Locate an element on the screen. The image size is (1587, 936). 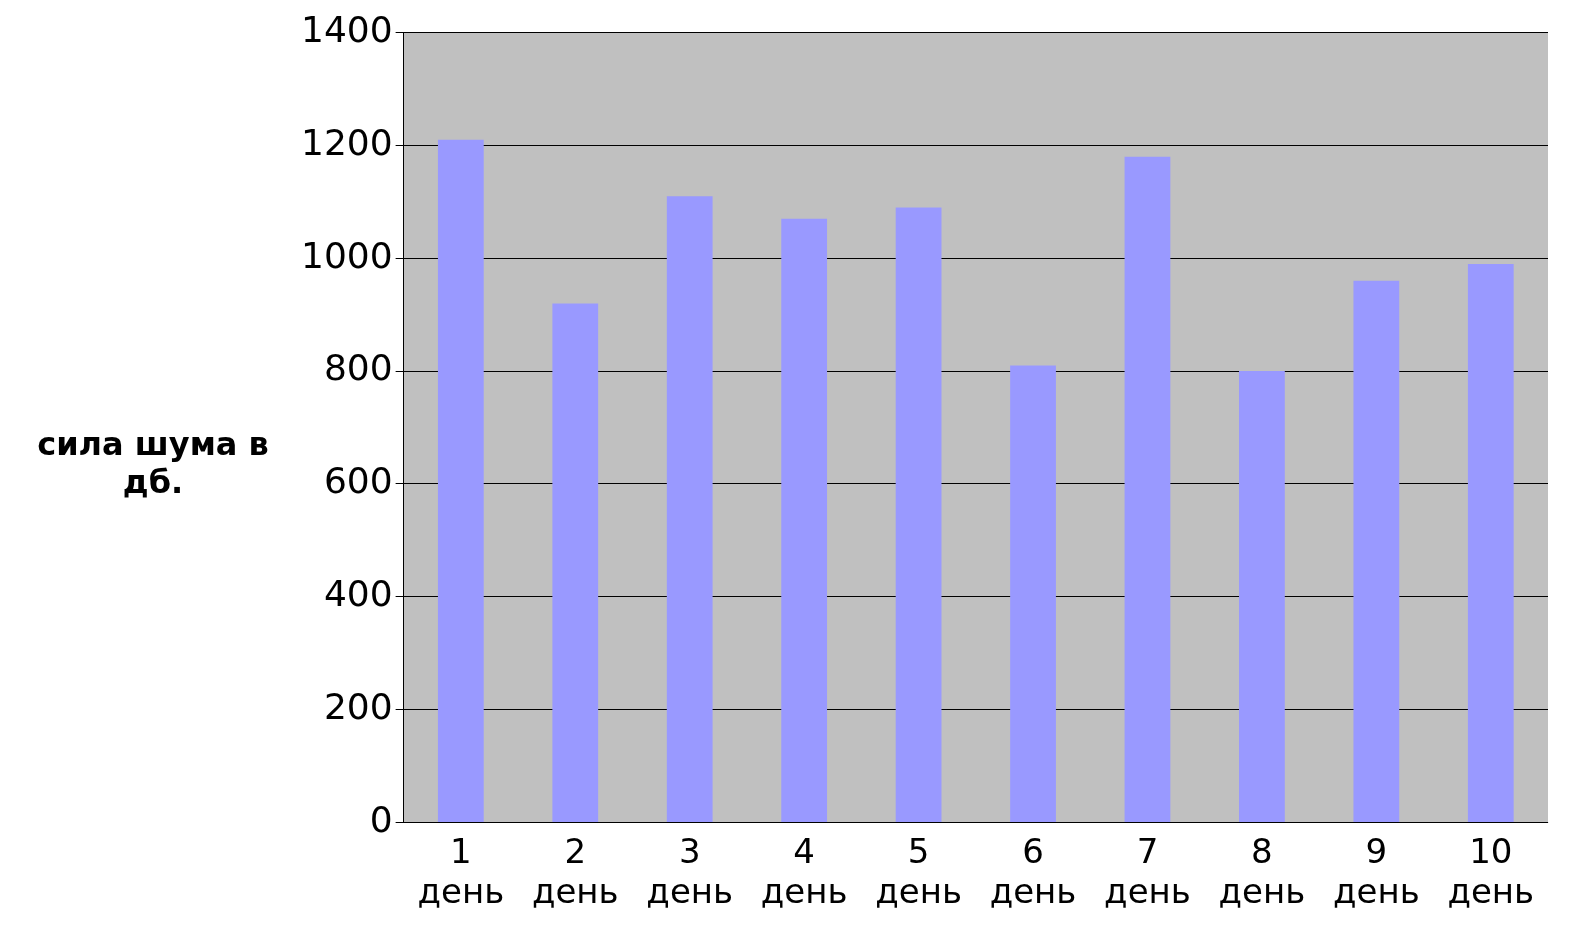
y-tick-label: 200 is located at coordinates (358, 706).